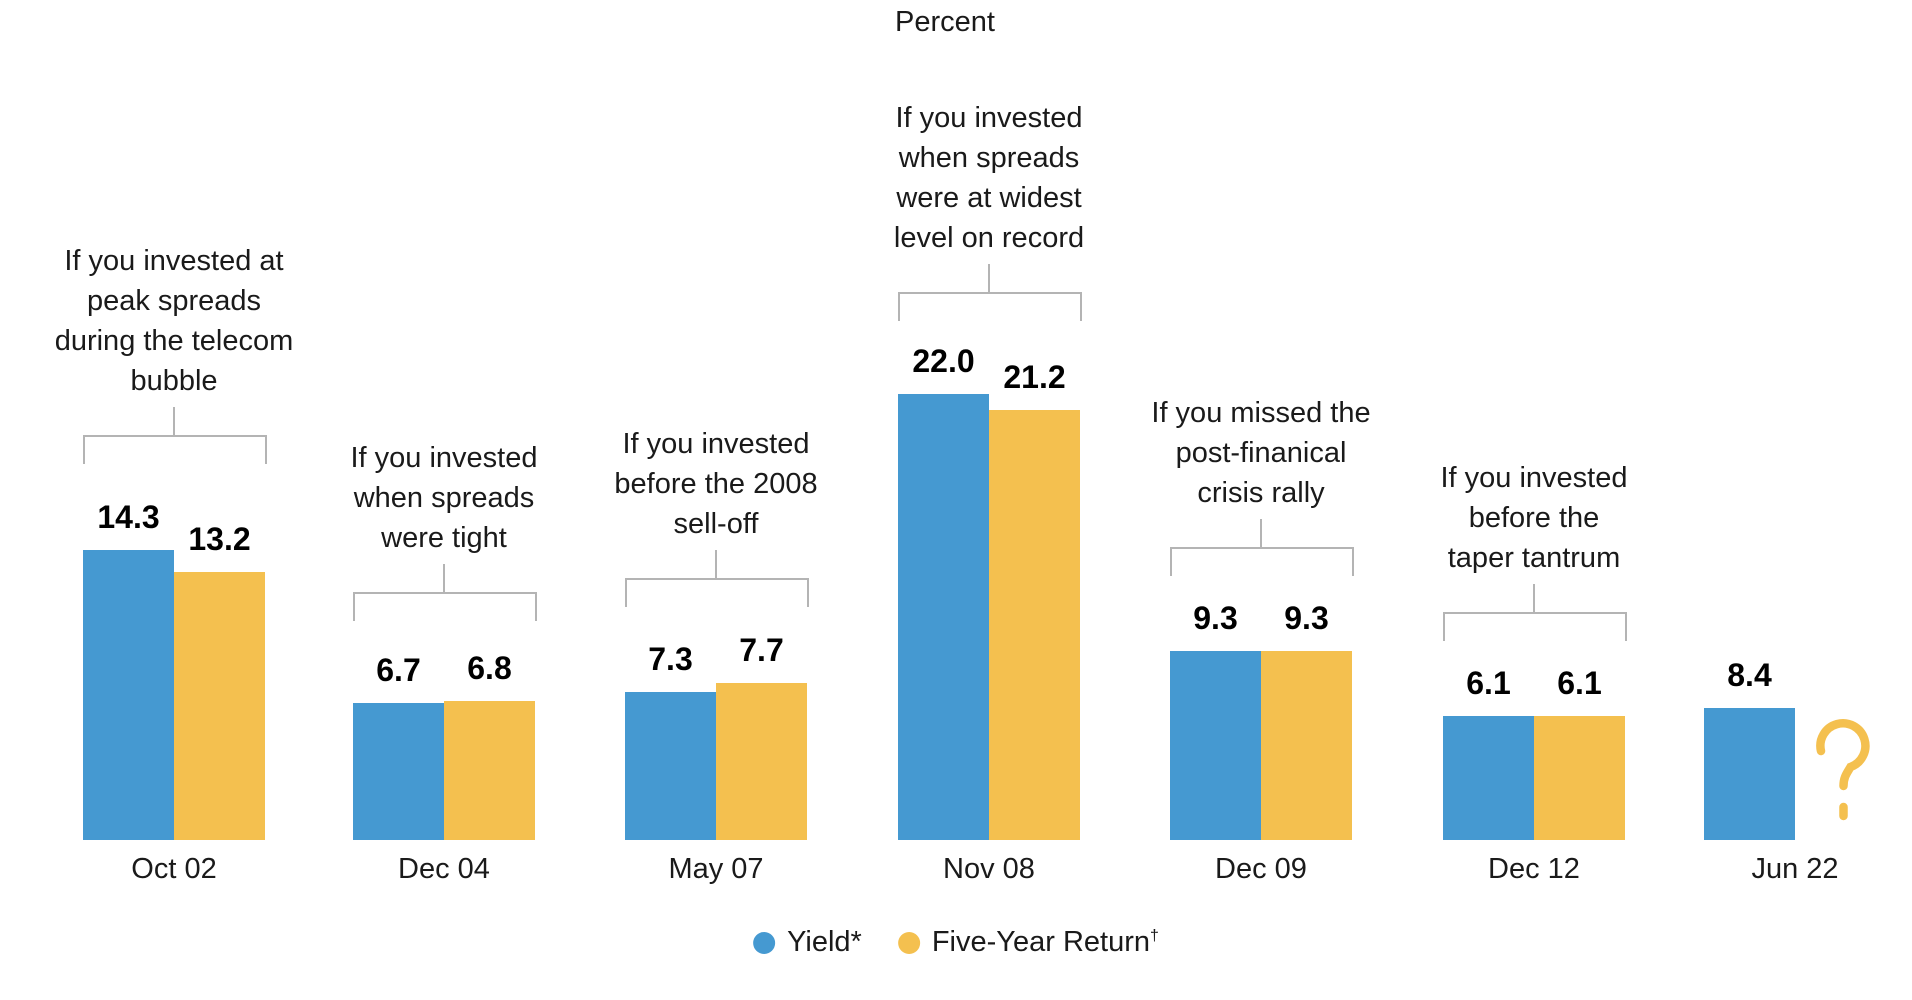 The height and width of the screenshot is (1000, 1912). I want to click on value-label-five-year-return: 9.3, so click(1306, 618).